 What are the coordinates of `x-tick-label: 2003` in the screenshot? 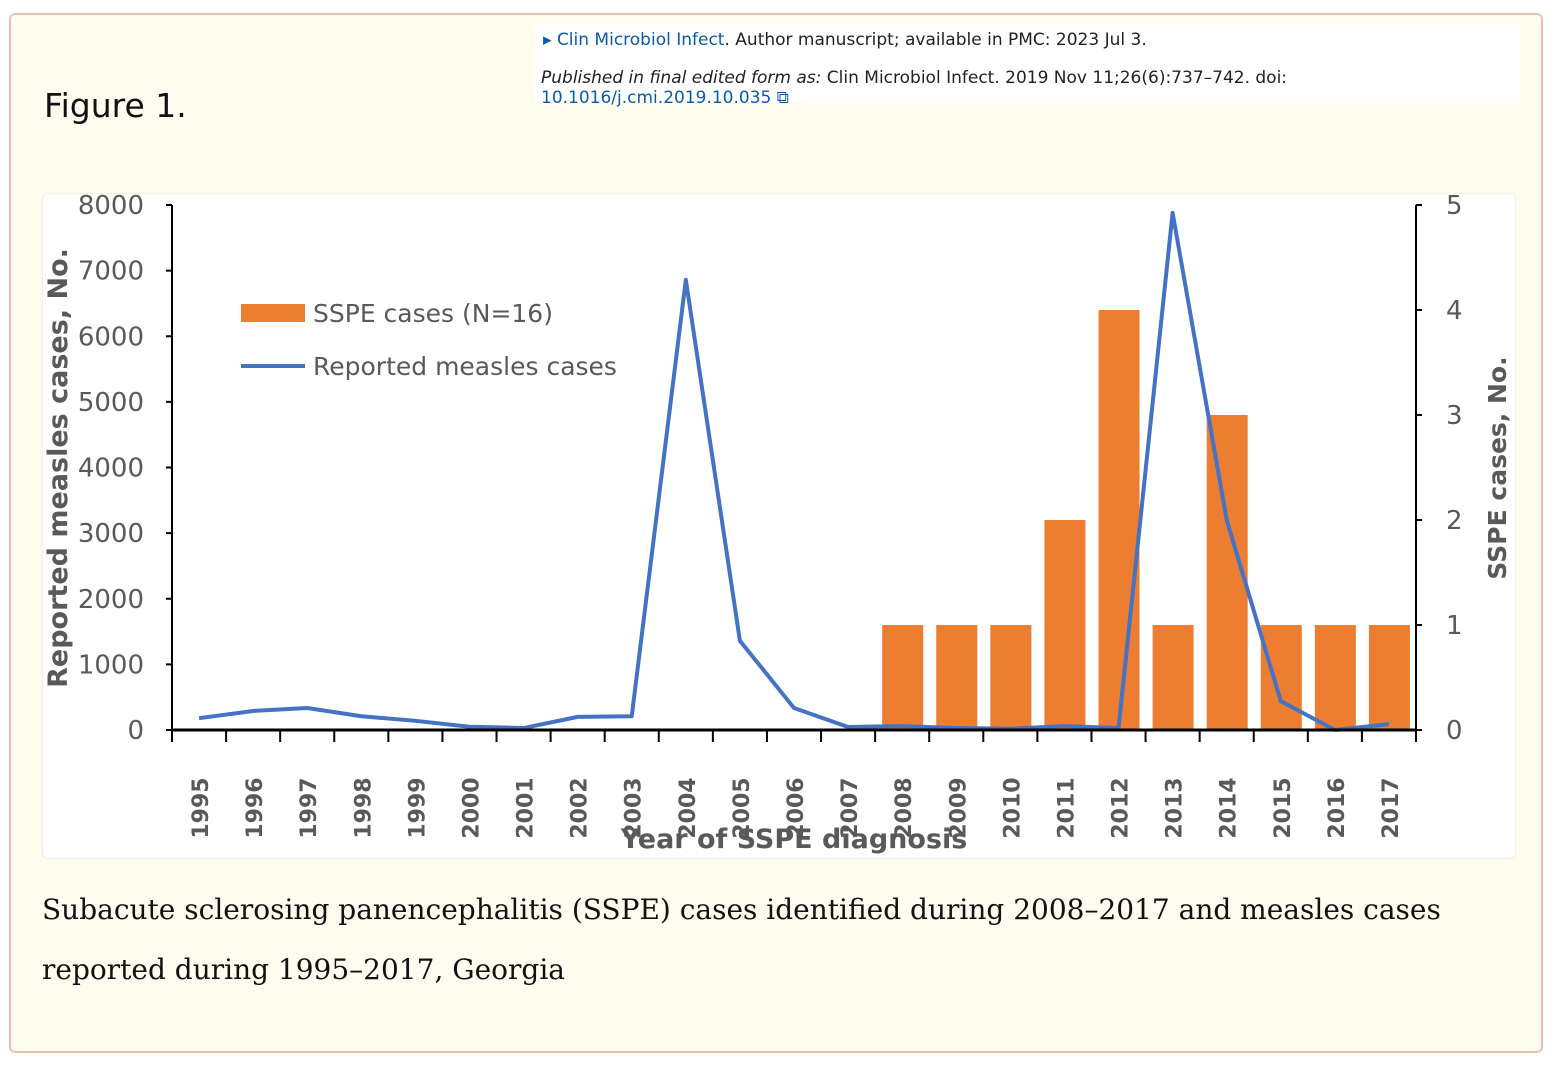 It's located at (634, 807).